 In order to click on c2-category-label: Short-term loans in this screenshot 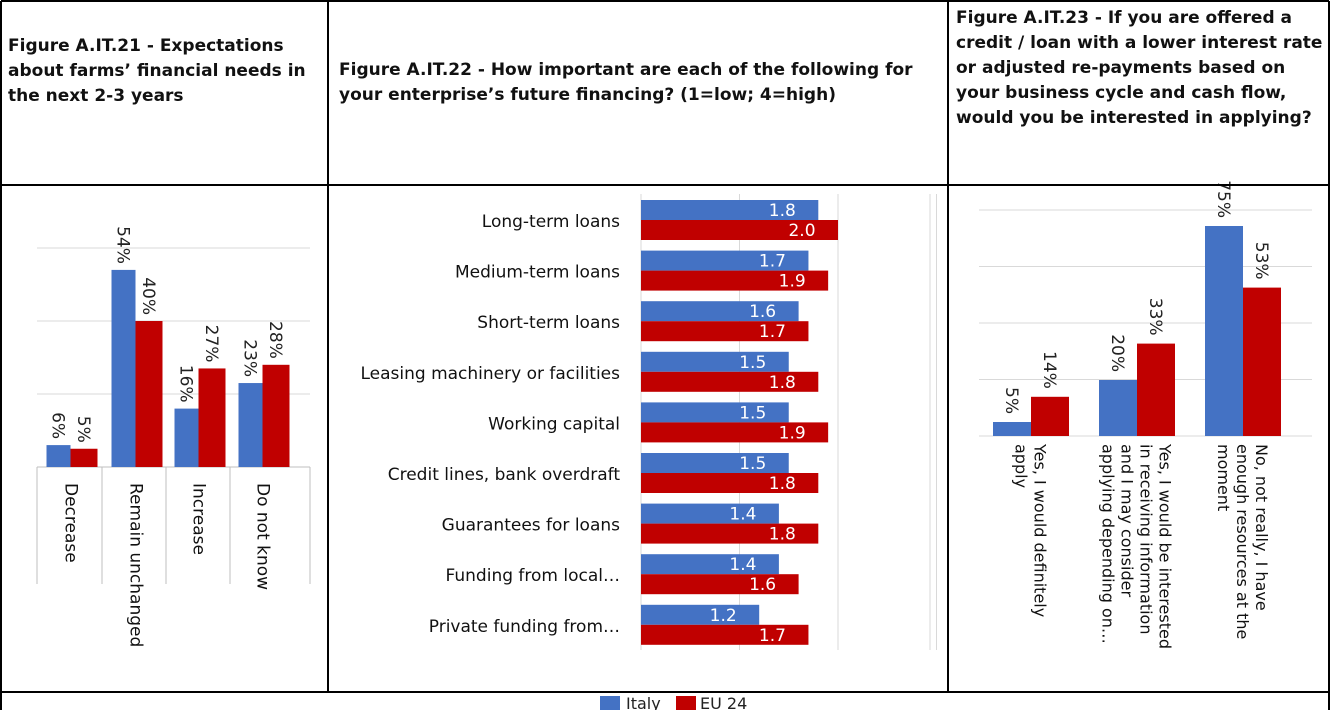, I will do `click(548, 323)`.